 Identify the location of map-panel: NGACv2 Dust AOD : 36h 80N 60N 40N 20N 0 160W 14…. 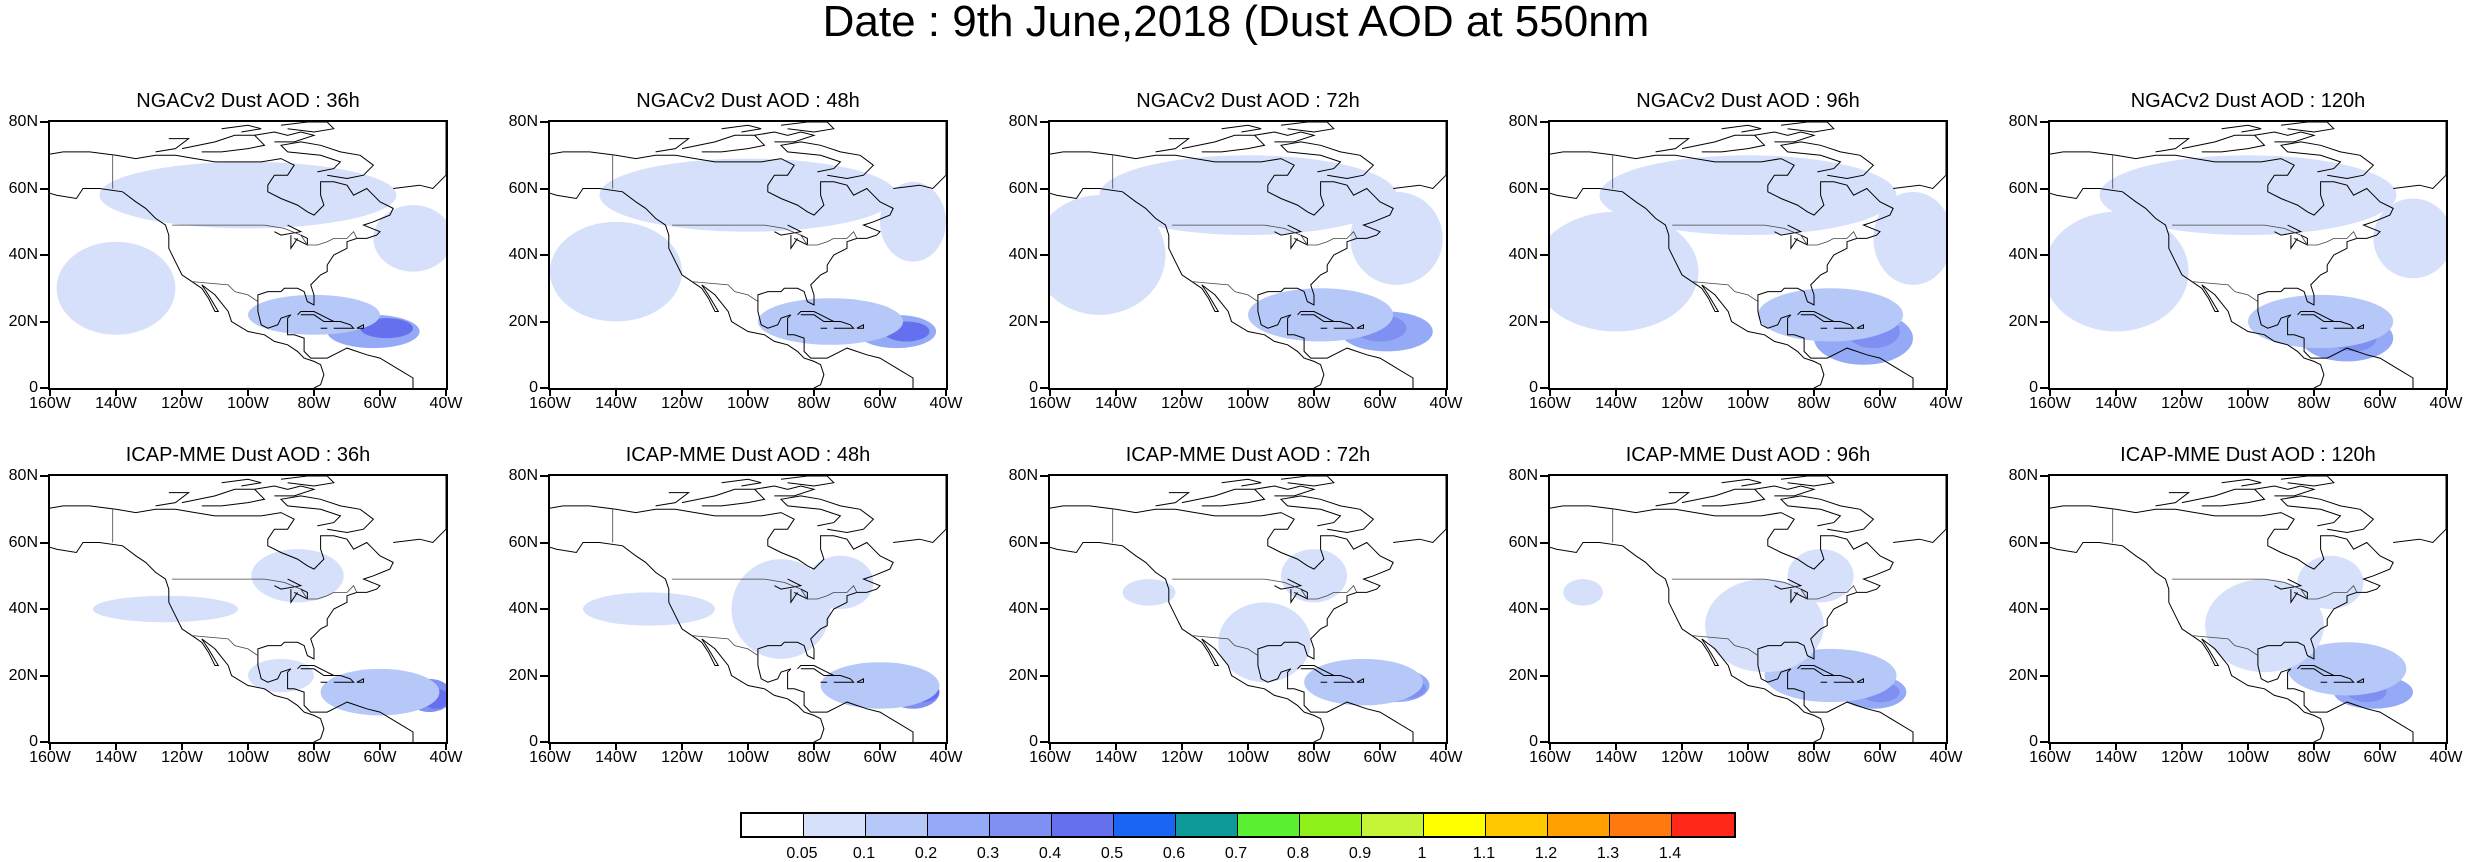
(210, 259).